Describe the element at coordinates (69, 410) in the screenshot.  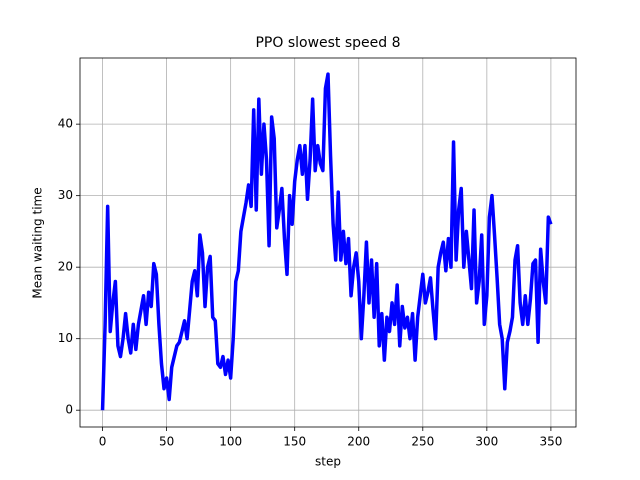
I see `y-tick-label: 0` at that location.